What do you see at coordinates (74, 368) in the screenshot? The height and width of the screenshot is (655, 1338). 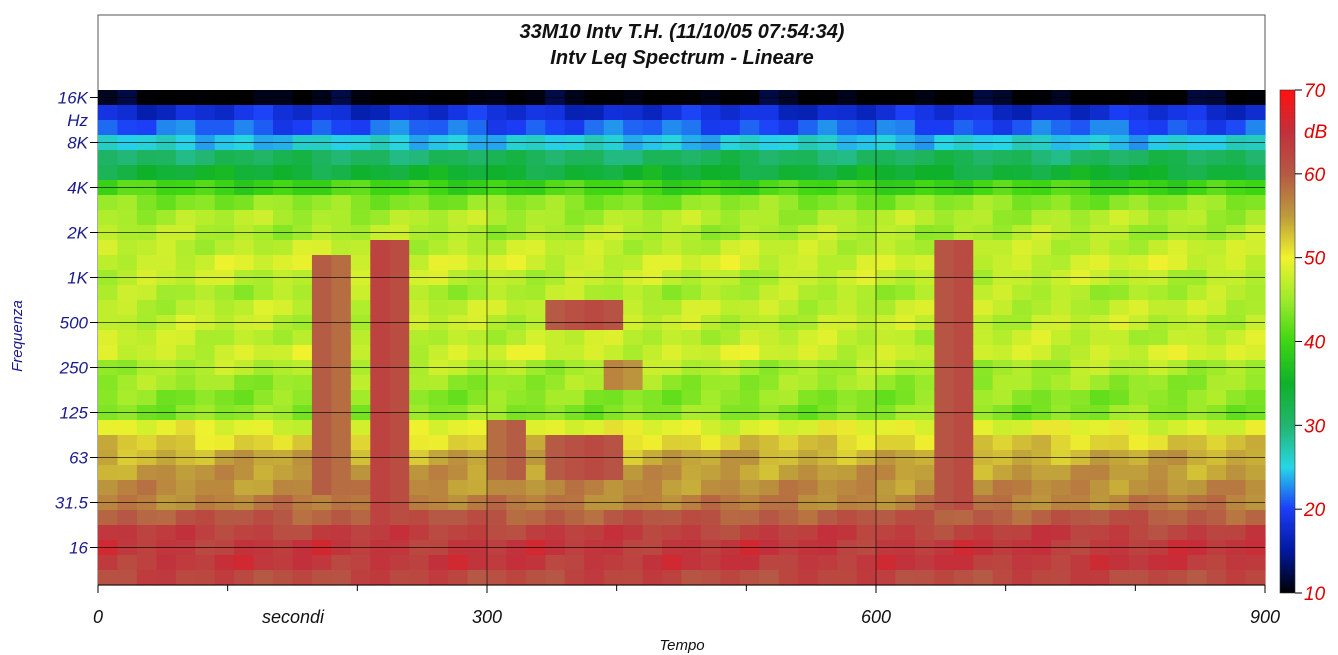 I see `y-tick-label: 250` at bounding box center [74, 368].